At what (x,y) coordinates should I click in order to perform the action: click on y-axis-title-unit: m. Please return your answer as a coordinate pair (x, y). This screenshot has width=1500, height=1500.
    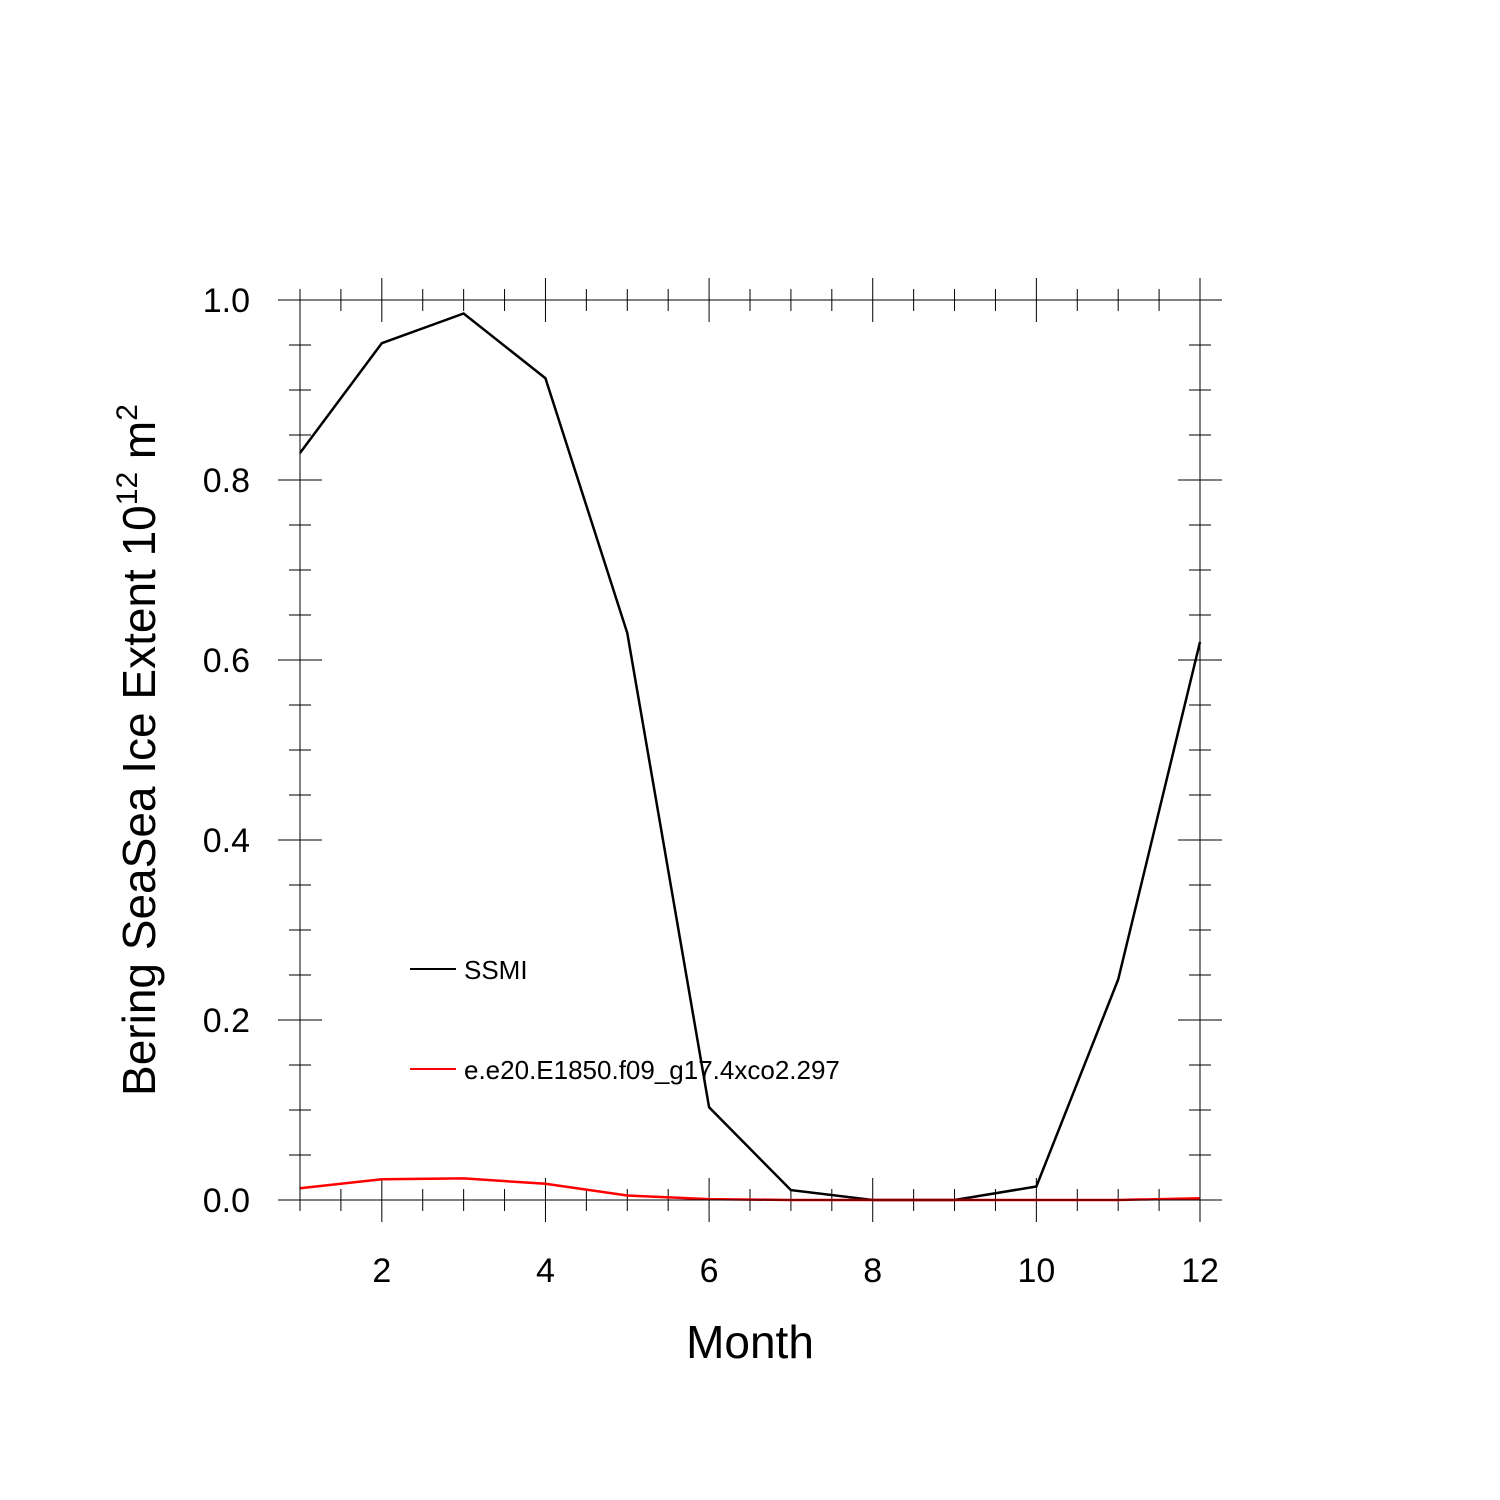
    Looking at the image, I should click on (139, 446).